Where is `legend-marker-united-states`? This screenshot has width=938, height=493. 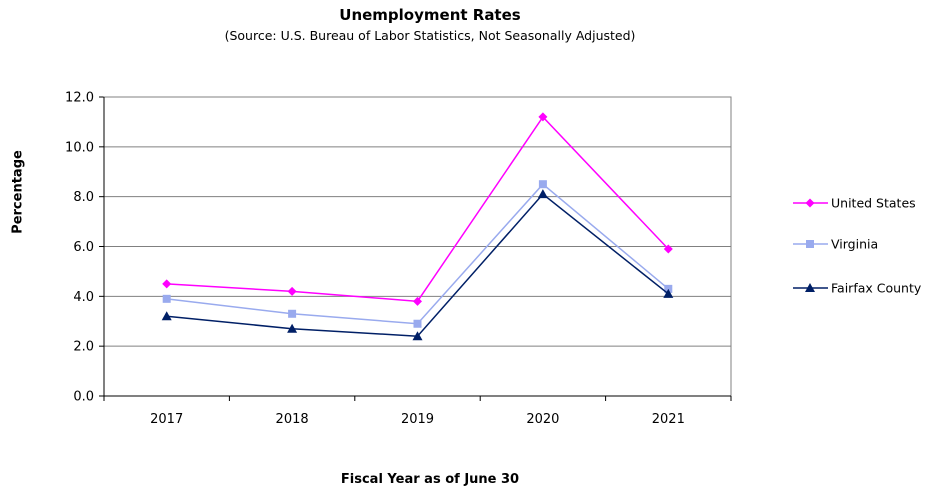 legend-marker-united-states is located at coordinates (810, 203).